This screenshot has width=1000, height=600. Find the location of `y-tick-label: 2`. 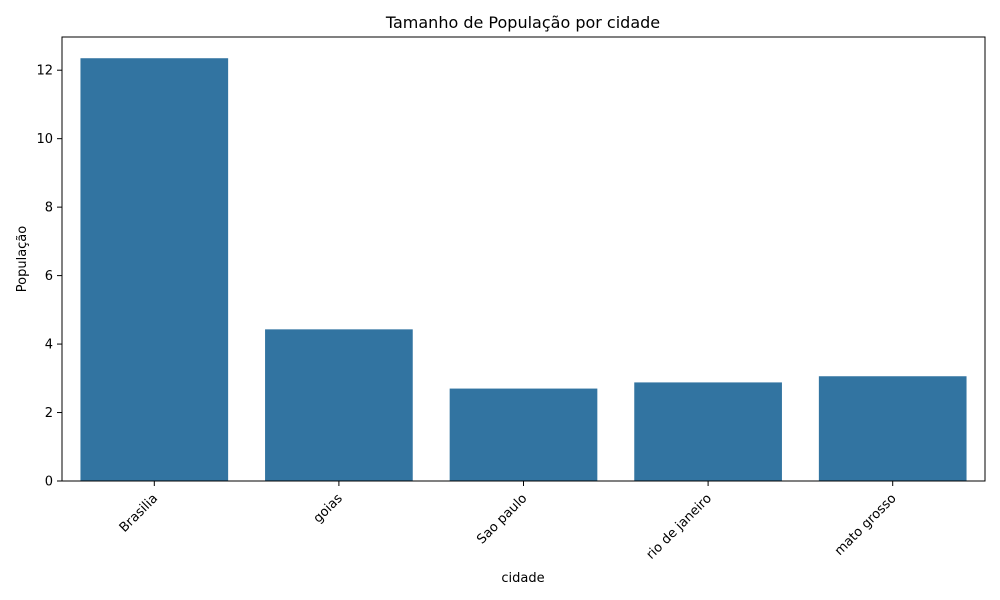

y-tick-label: 2 is located at coordinates (49, 413).